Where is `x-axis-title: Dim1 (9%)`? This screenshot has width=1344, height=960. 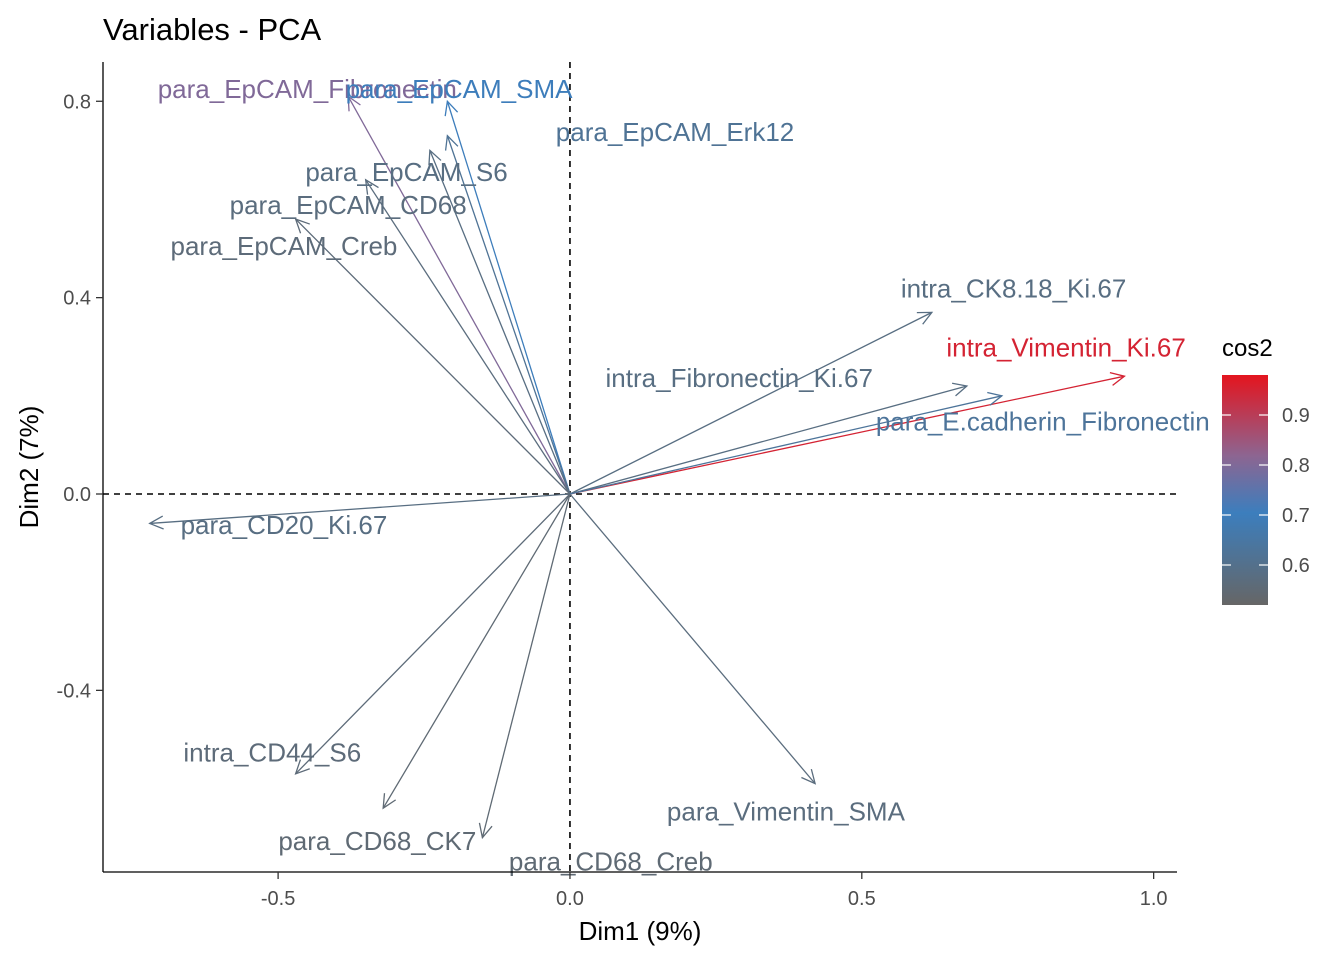
x-axis-title: Dim1 (9%) is located at coordinates (640, 931).